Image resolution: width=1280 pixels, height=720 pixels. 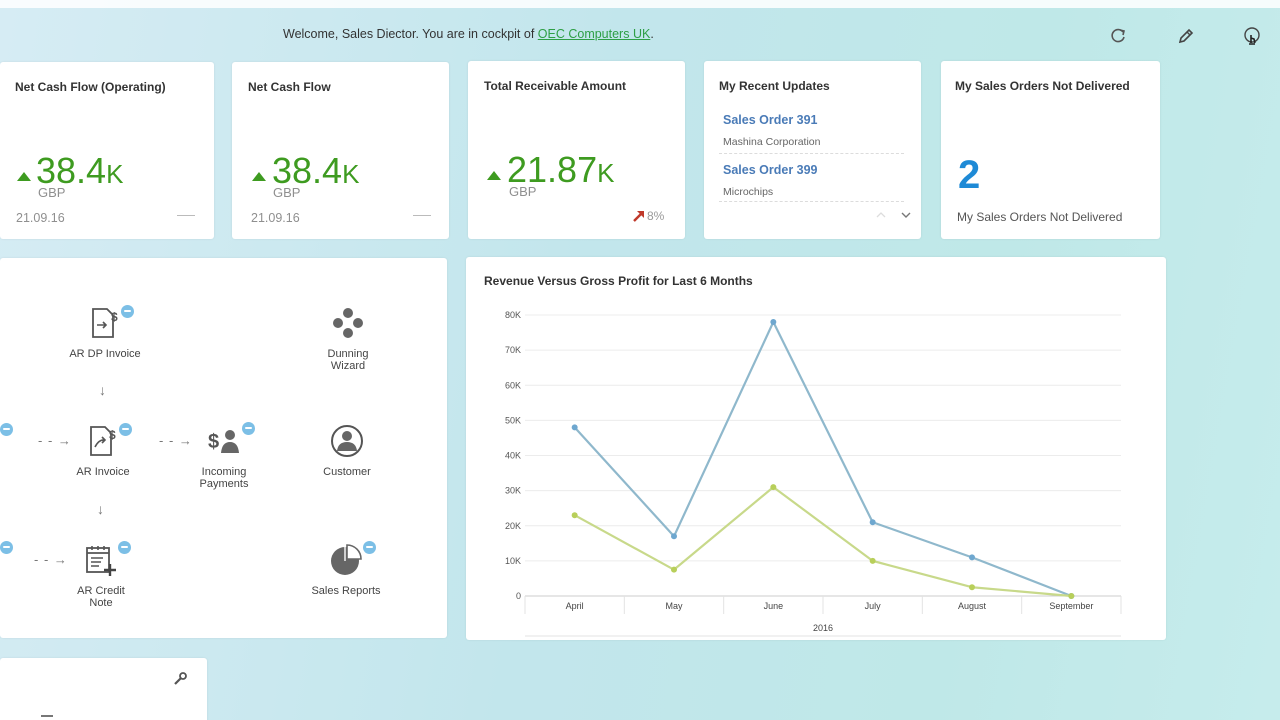 What do you see at coordinates (770, 170) in the screenshot?
I see `update-item-title: Sales Order 399` at bounding box center [770, 170].